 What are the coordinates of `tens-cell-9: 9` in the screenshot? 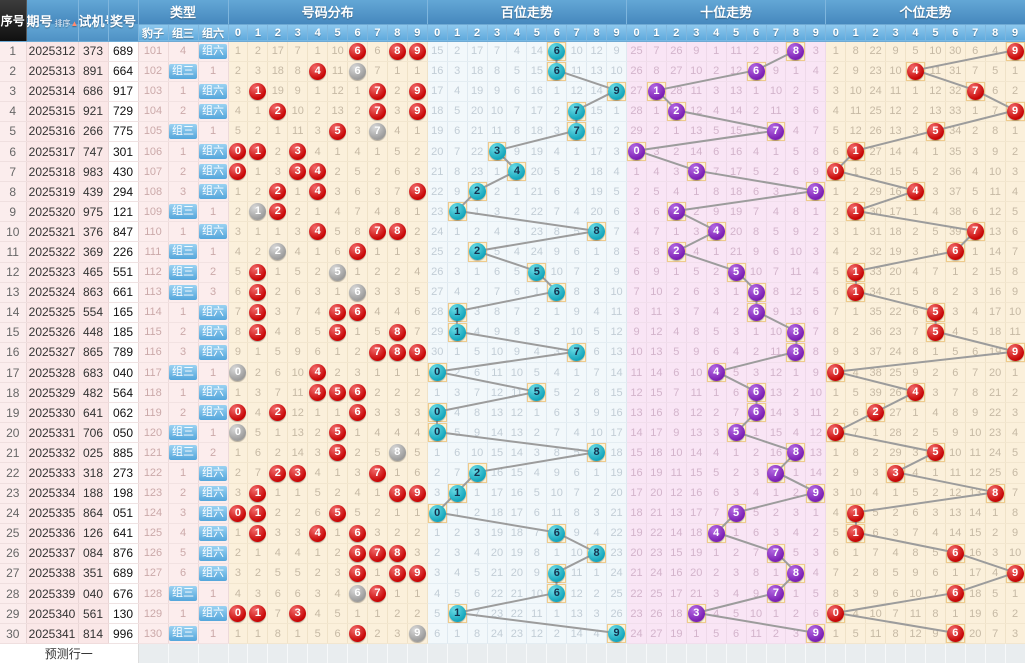 It's located at (816, 192).